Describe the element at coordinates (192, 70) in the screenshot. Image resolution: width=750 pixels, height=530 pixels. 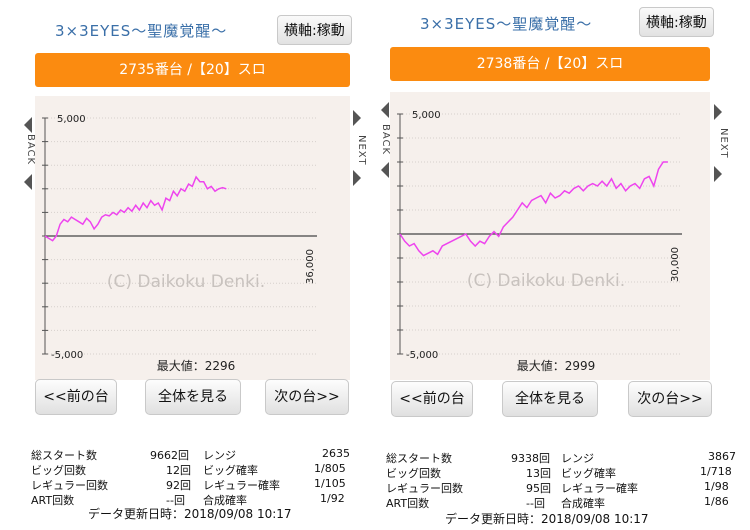
I see `machine-label-bar: 2735番台 /【20】スロ` at that location.